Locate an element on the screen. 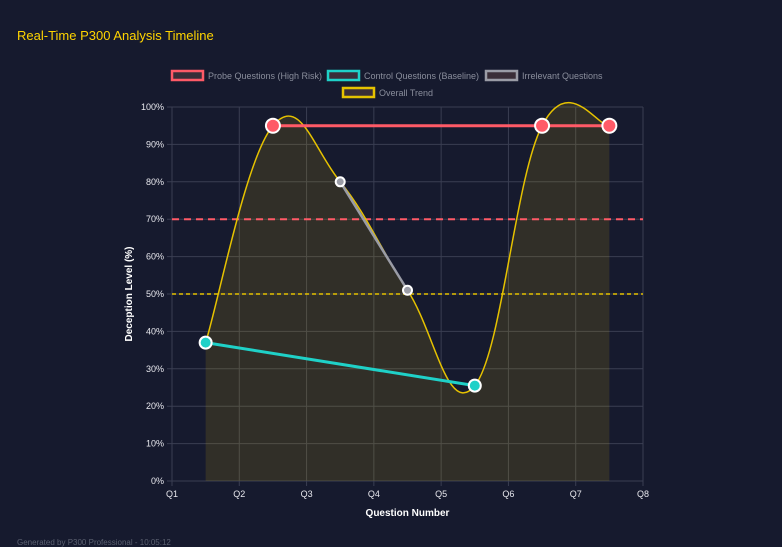  x-tick-label: Q6 is located at coordinates (508, 494).